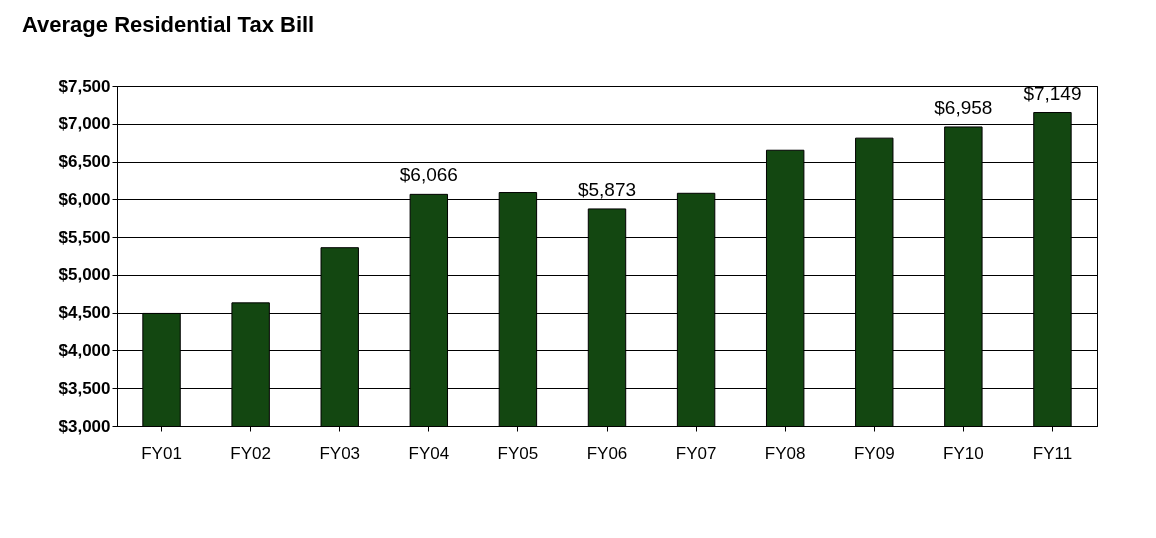 The image size is (1156, 538). Describe the element at coordinates (429, 453) in the screenshot. I see `x-tick-label: FY04` at that location.